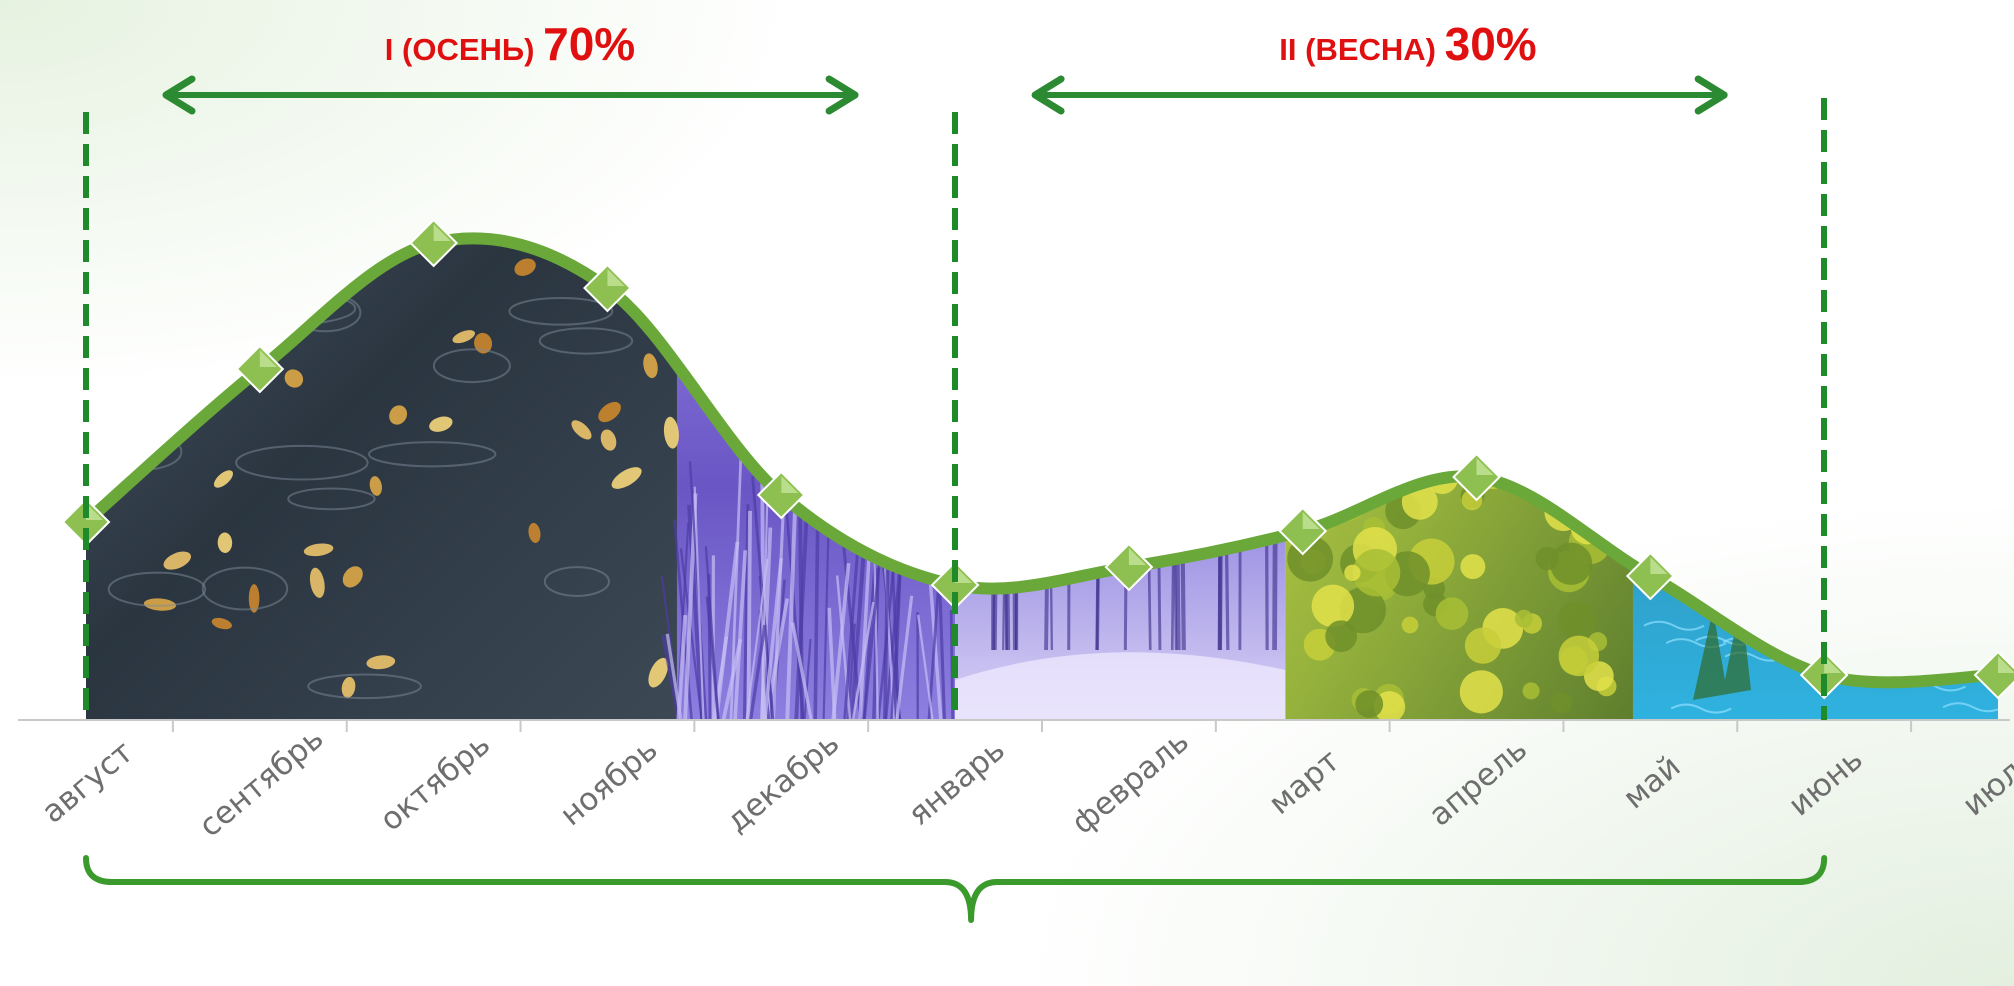 The height and width of the screenshot is (986, 2014). What do you see at coordinates (464, 49) in the screenshot?
I see `period-name-1: I (ОСЕНЬ)` at bounding box center [464, 49].